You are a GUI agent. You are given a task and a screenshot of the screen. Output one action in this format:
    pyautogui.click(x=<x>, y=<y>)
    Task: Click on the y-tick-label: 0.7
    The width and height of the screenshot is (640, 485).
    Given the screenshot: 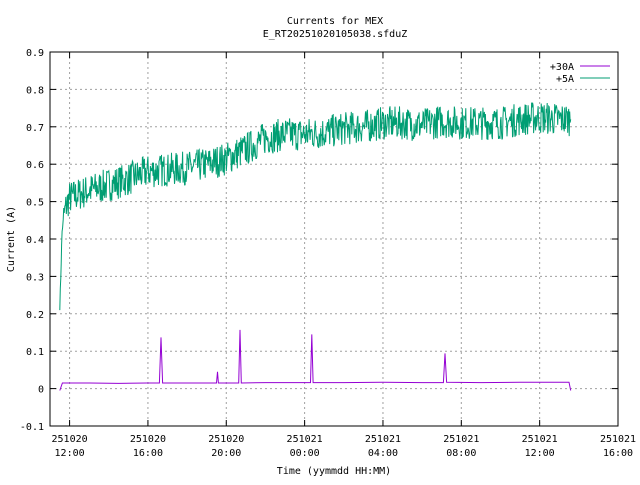 What is the action you would take?
    pyautogui.click(x=35, y=128)
    